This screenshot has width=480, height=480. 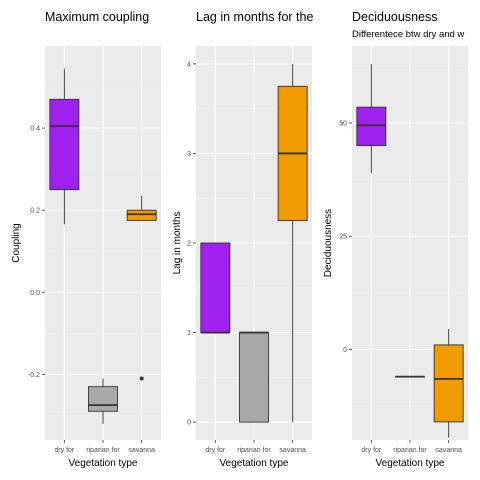 What do you see at coordinates (35, 129) in the screenshot?
I see `y-tick-label: 0.4` at bounding box center [35, 129].